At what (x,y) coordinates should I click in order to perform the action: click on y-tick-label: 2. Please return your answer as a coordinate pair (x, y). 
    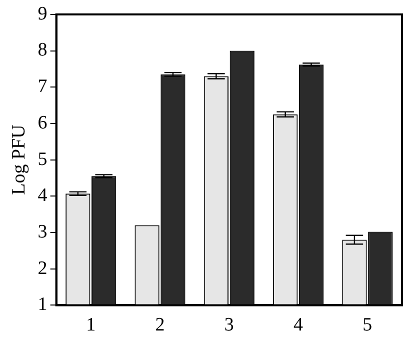
    Looking at the image, I should click on (43, 268).